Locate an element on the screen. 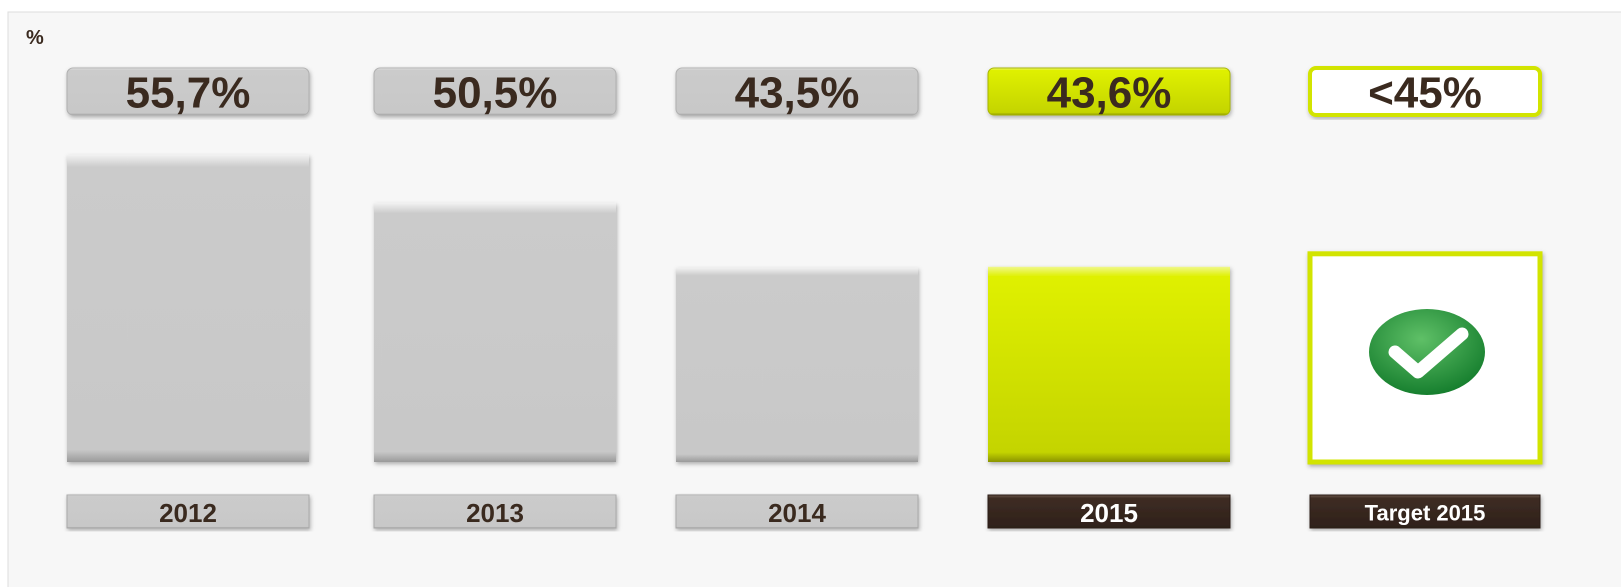 This screenshot has width=1621, height=587. value-label: 43,5% is located at coordinates (797, 93).